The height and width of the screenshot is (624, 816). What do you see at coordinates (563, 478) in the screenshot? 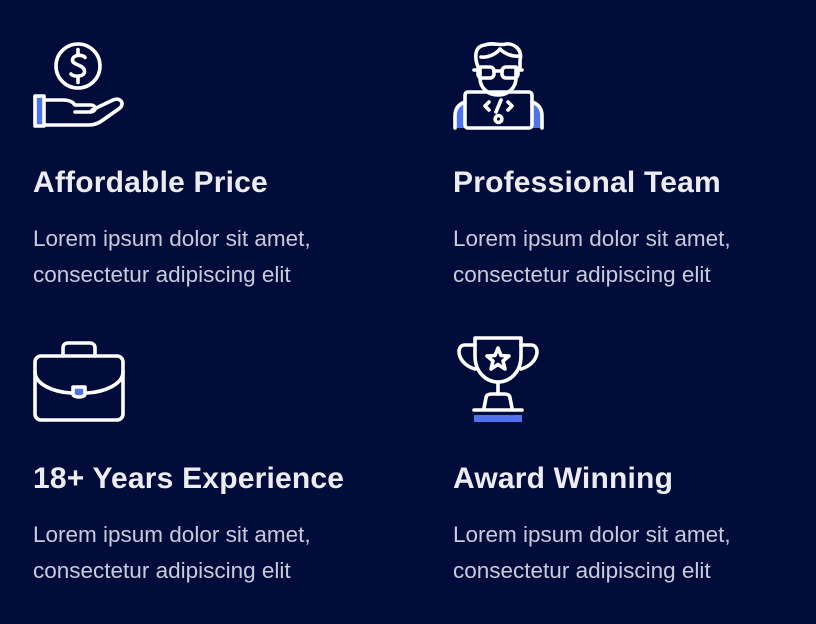
I see `feature-title: Award Winning` at bounding box center [563, 478].